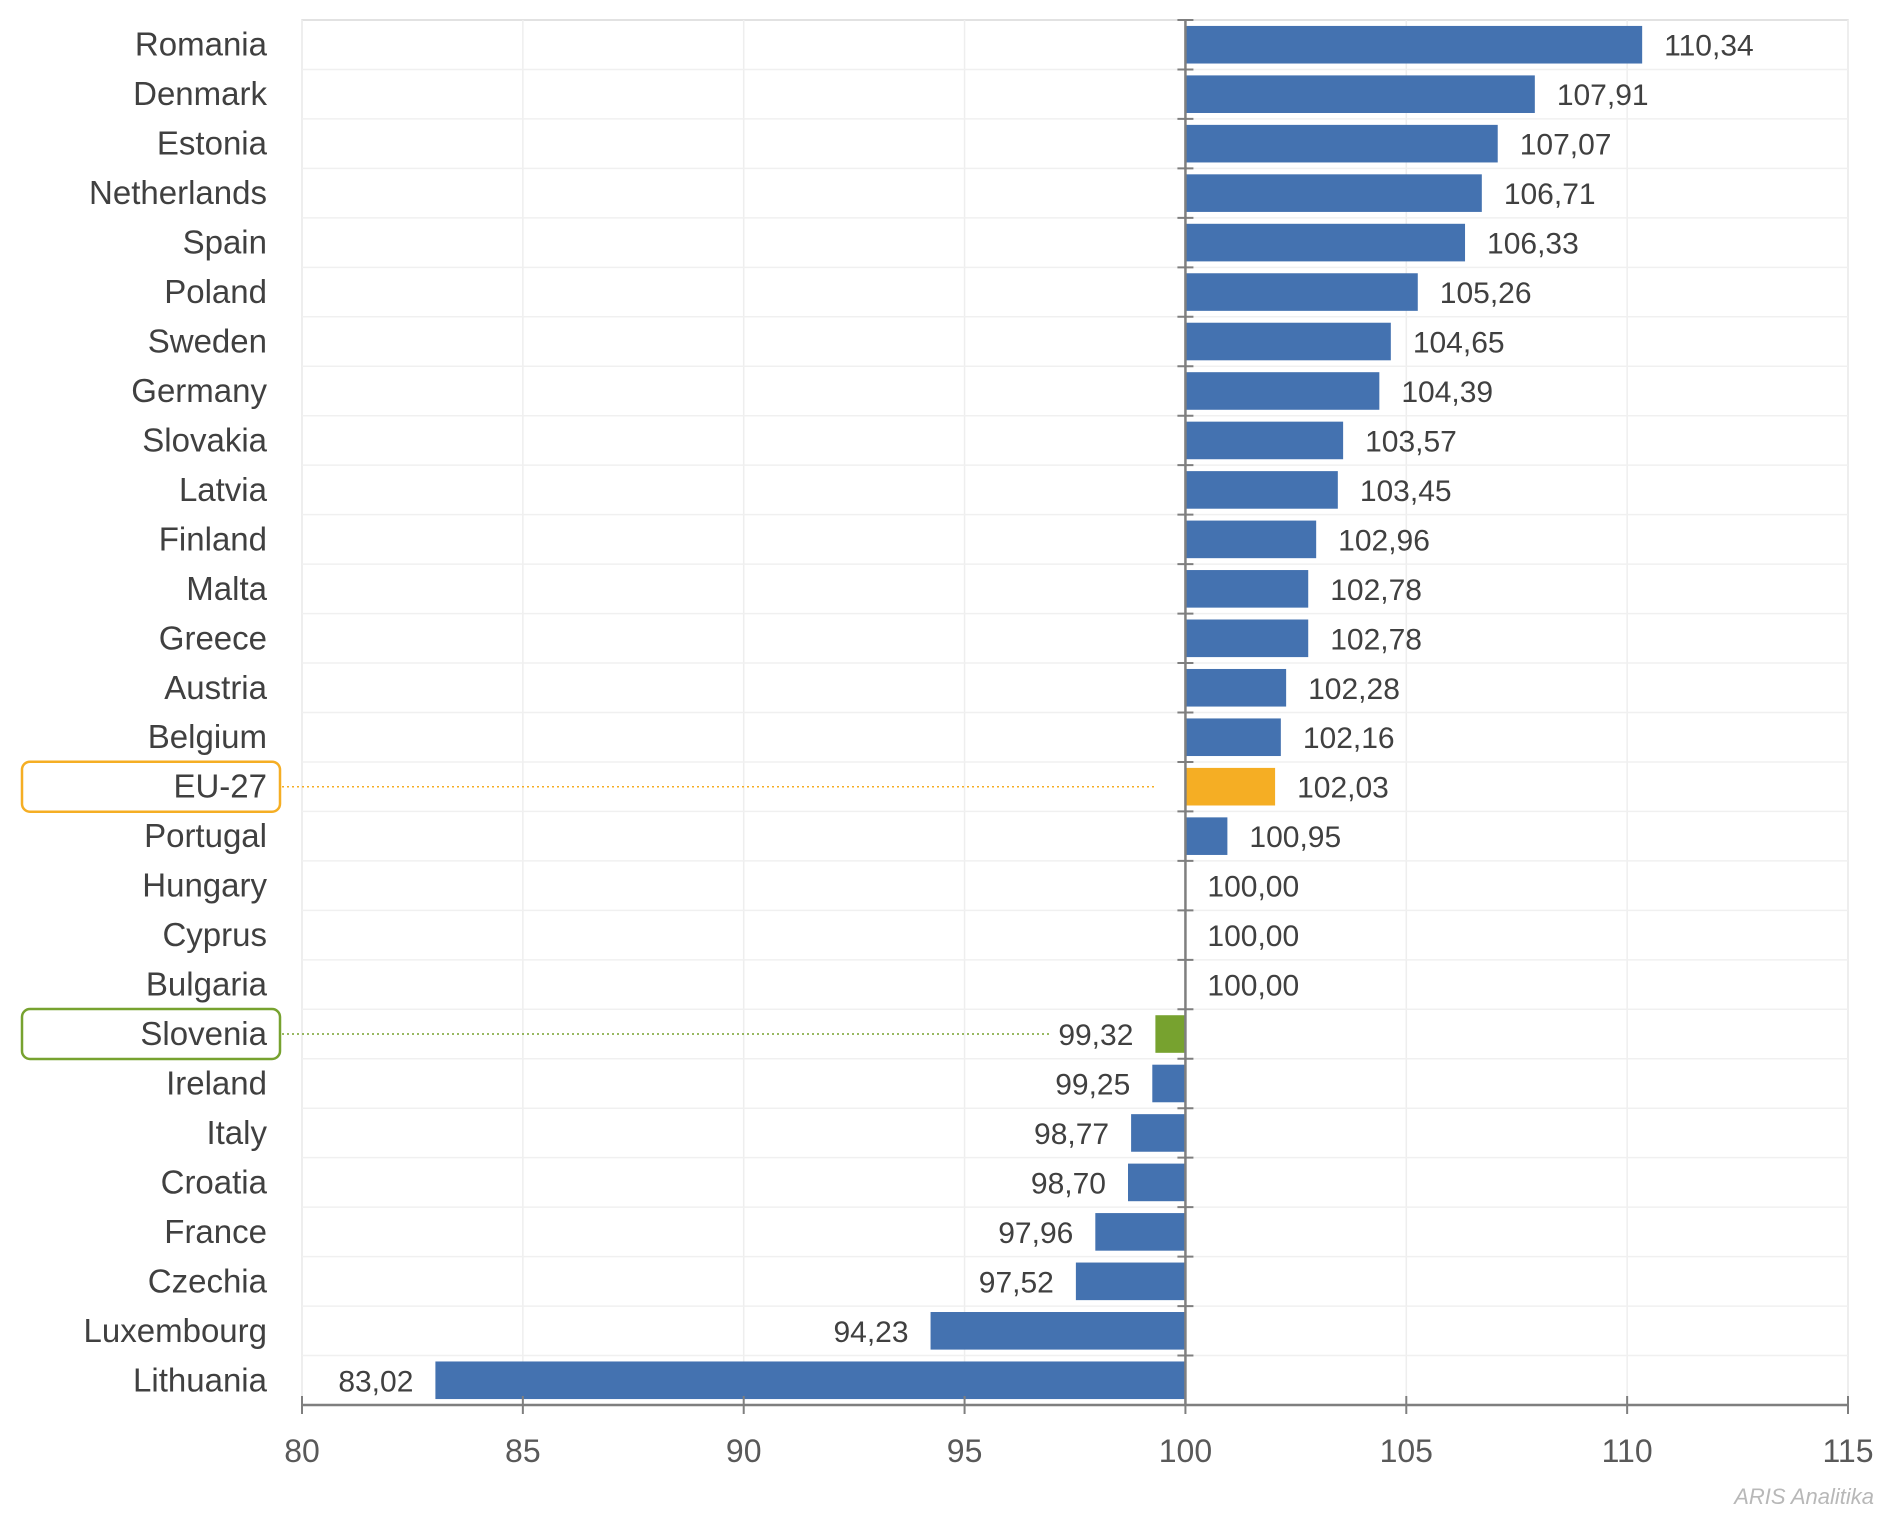  Describe the element at coordinates (212, 143) in the screenshot. I see `category-label-estonia: Estonia` at that location.